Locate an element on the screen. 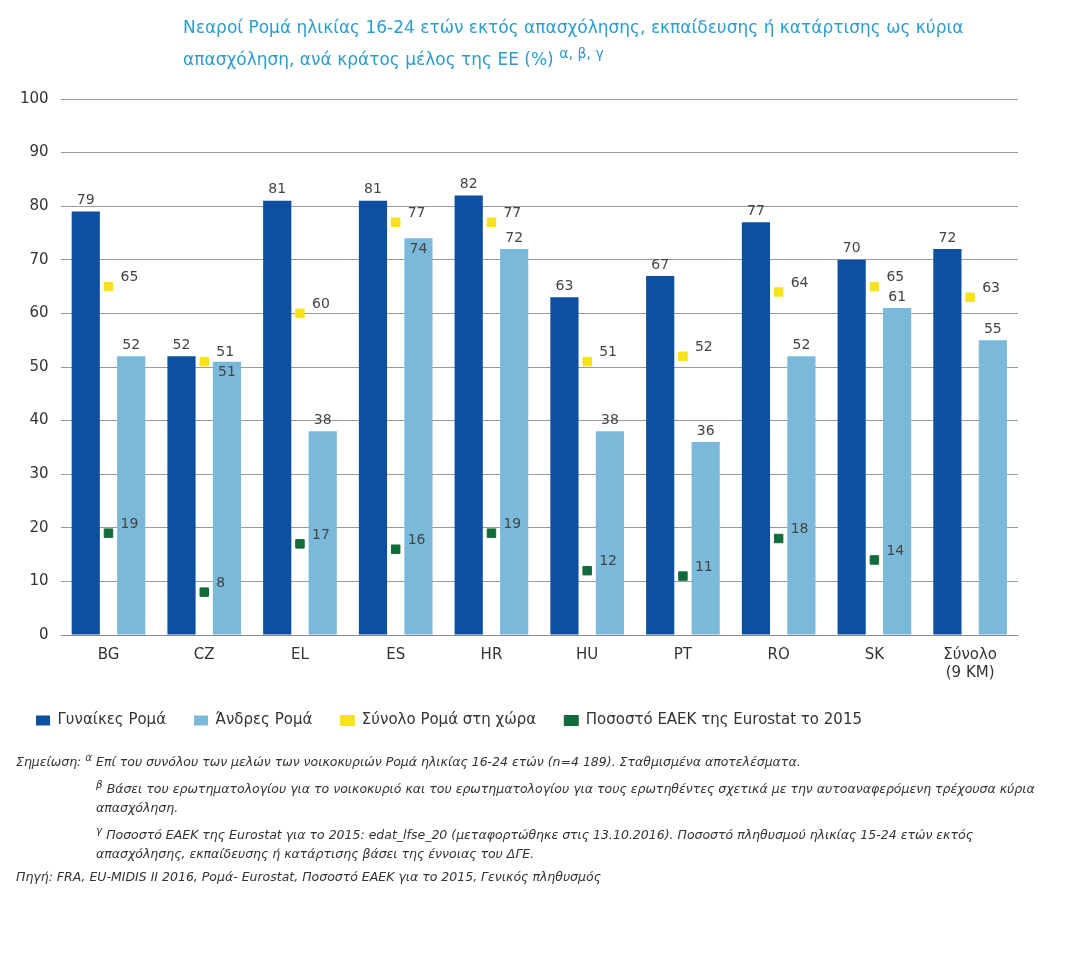  data-label: 12 is located at coordinates (608, 559).